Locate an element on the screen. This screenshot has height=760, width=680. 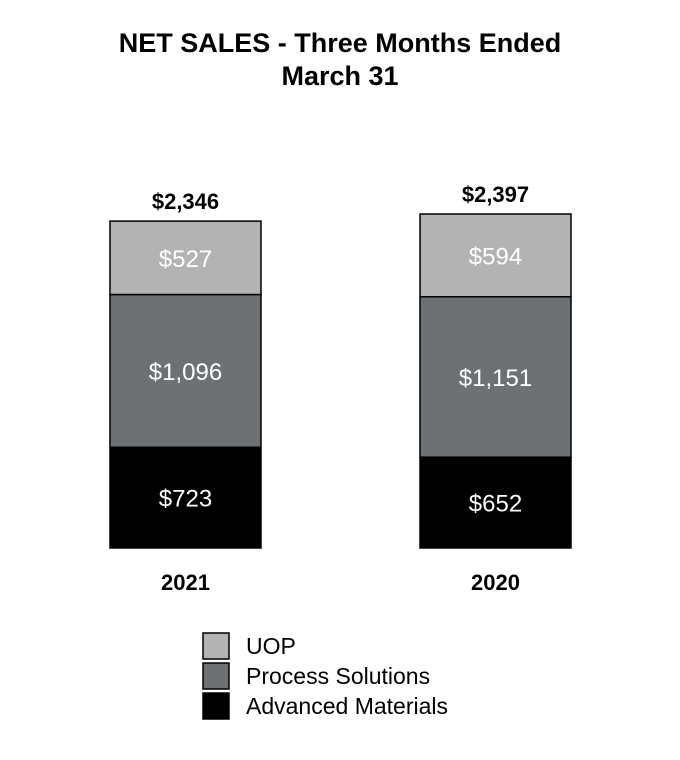
bar-segment-2020-process-solutions is located at coordinates (495, 377).